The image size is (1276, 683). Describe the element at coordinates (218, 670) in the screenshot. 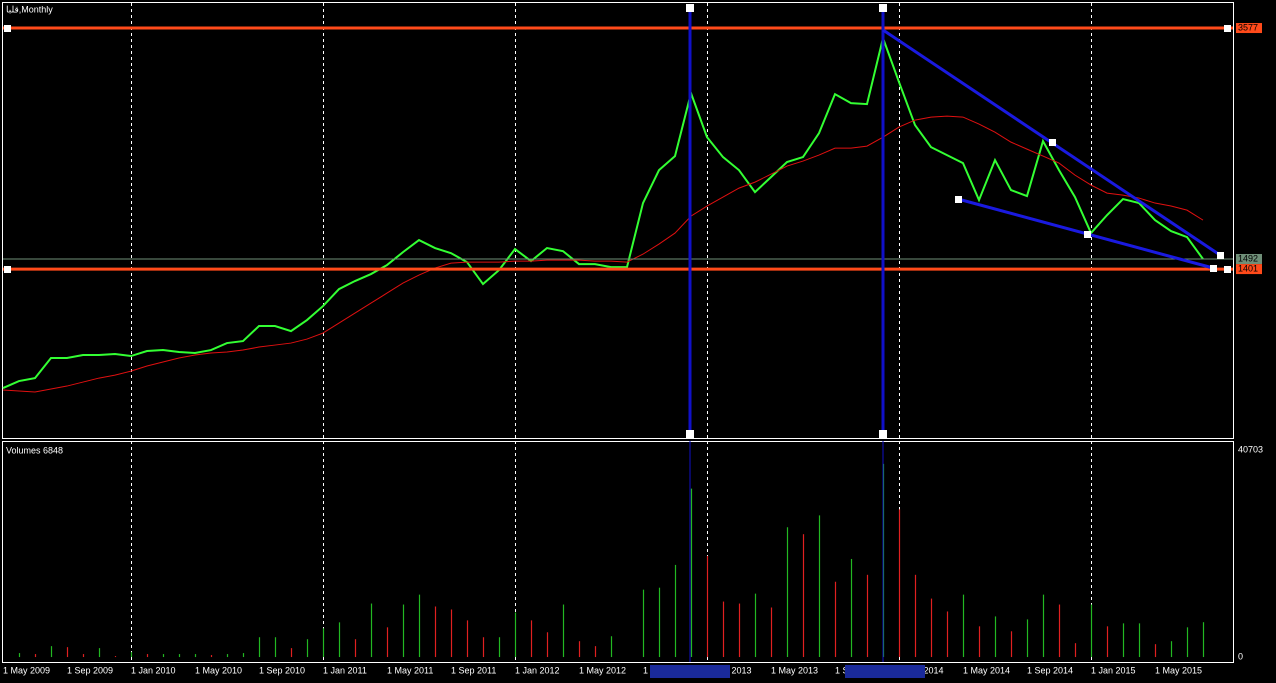

I see `x-tick-label: 1 May 2010` at that location.